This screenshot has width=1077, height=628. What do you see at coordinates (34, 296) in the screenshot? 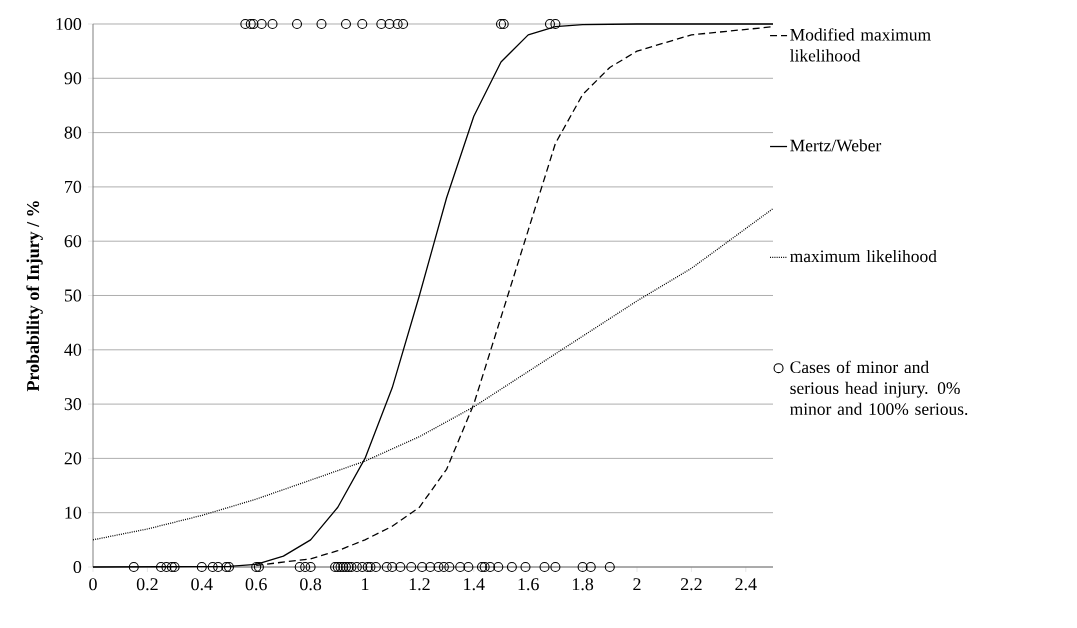
I see `y-axis-title: Probability of Injury / %` at bounding box center [34, 296].